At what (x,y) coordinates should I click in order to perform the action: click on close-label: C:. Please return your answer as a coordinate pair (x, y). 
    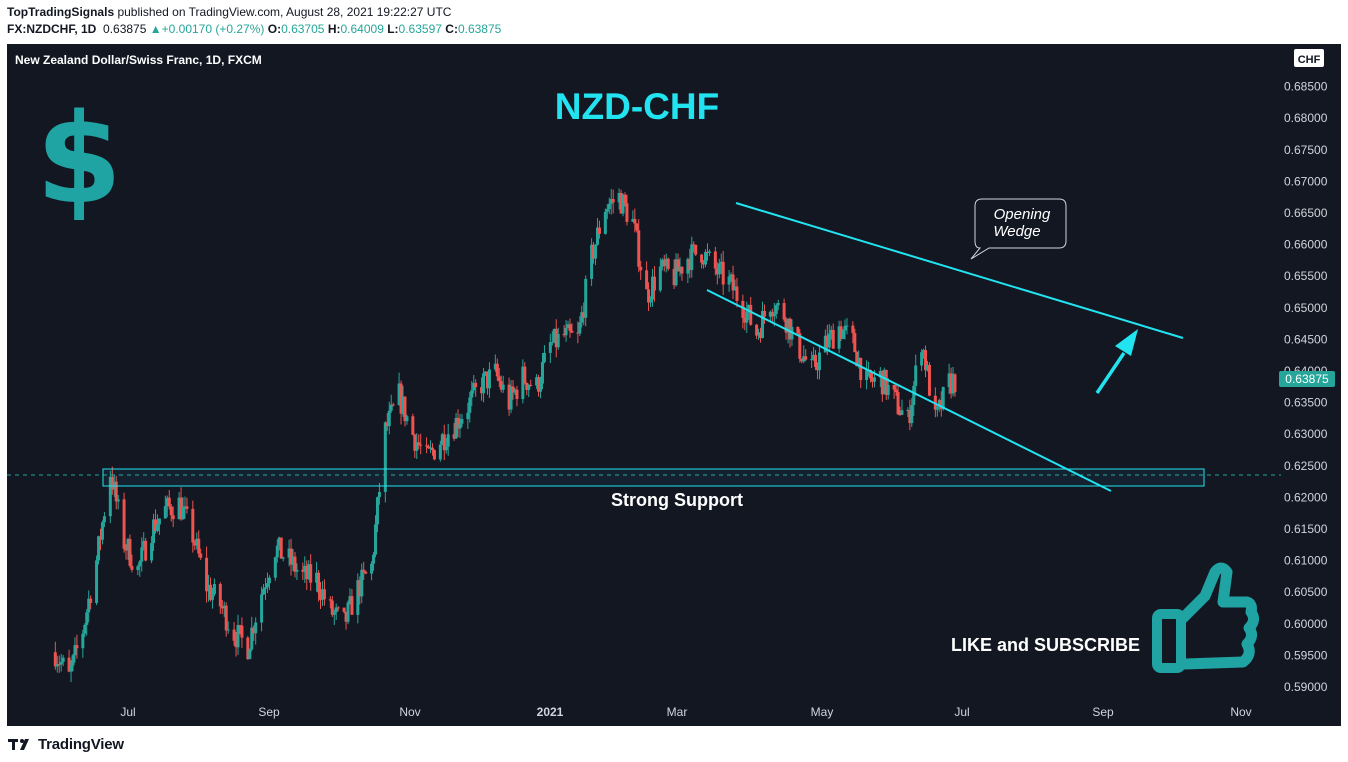
    Looking at the image, I should click on (451, 29).